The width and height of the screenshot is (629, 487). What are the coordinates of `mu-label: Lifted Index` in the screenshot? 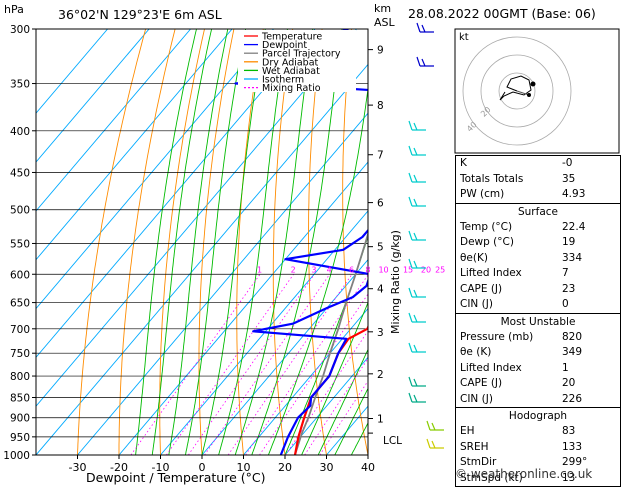 It's located at (491, 369).